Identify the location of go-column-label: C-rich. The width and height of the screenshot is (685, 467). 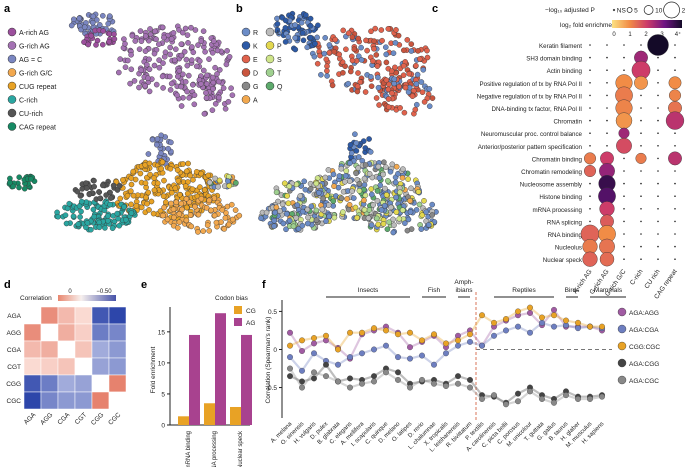
(637, 277).